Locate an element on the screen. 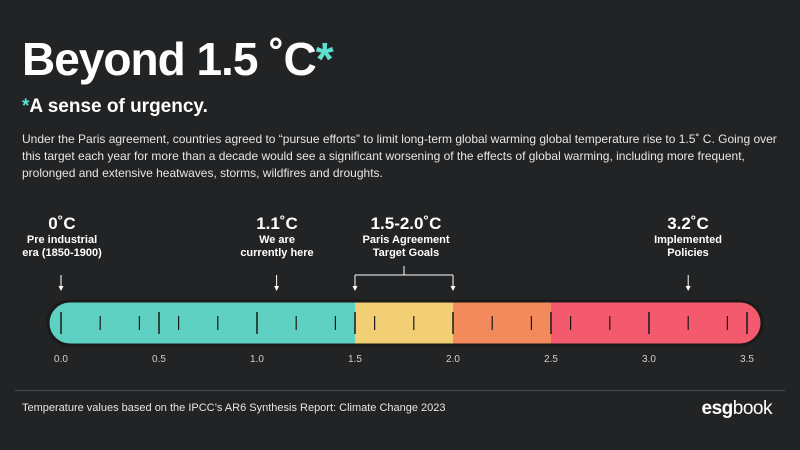 Image resolution: width=800 pixels, height=450 pixels. axis-tick-label: 2.5 is located at coordinates (551, 359).